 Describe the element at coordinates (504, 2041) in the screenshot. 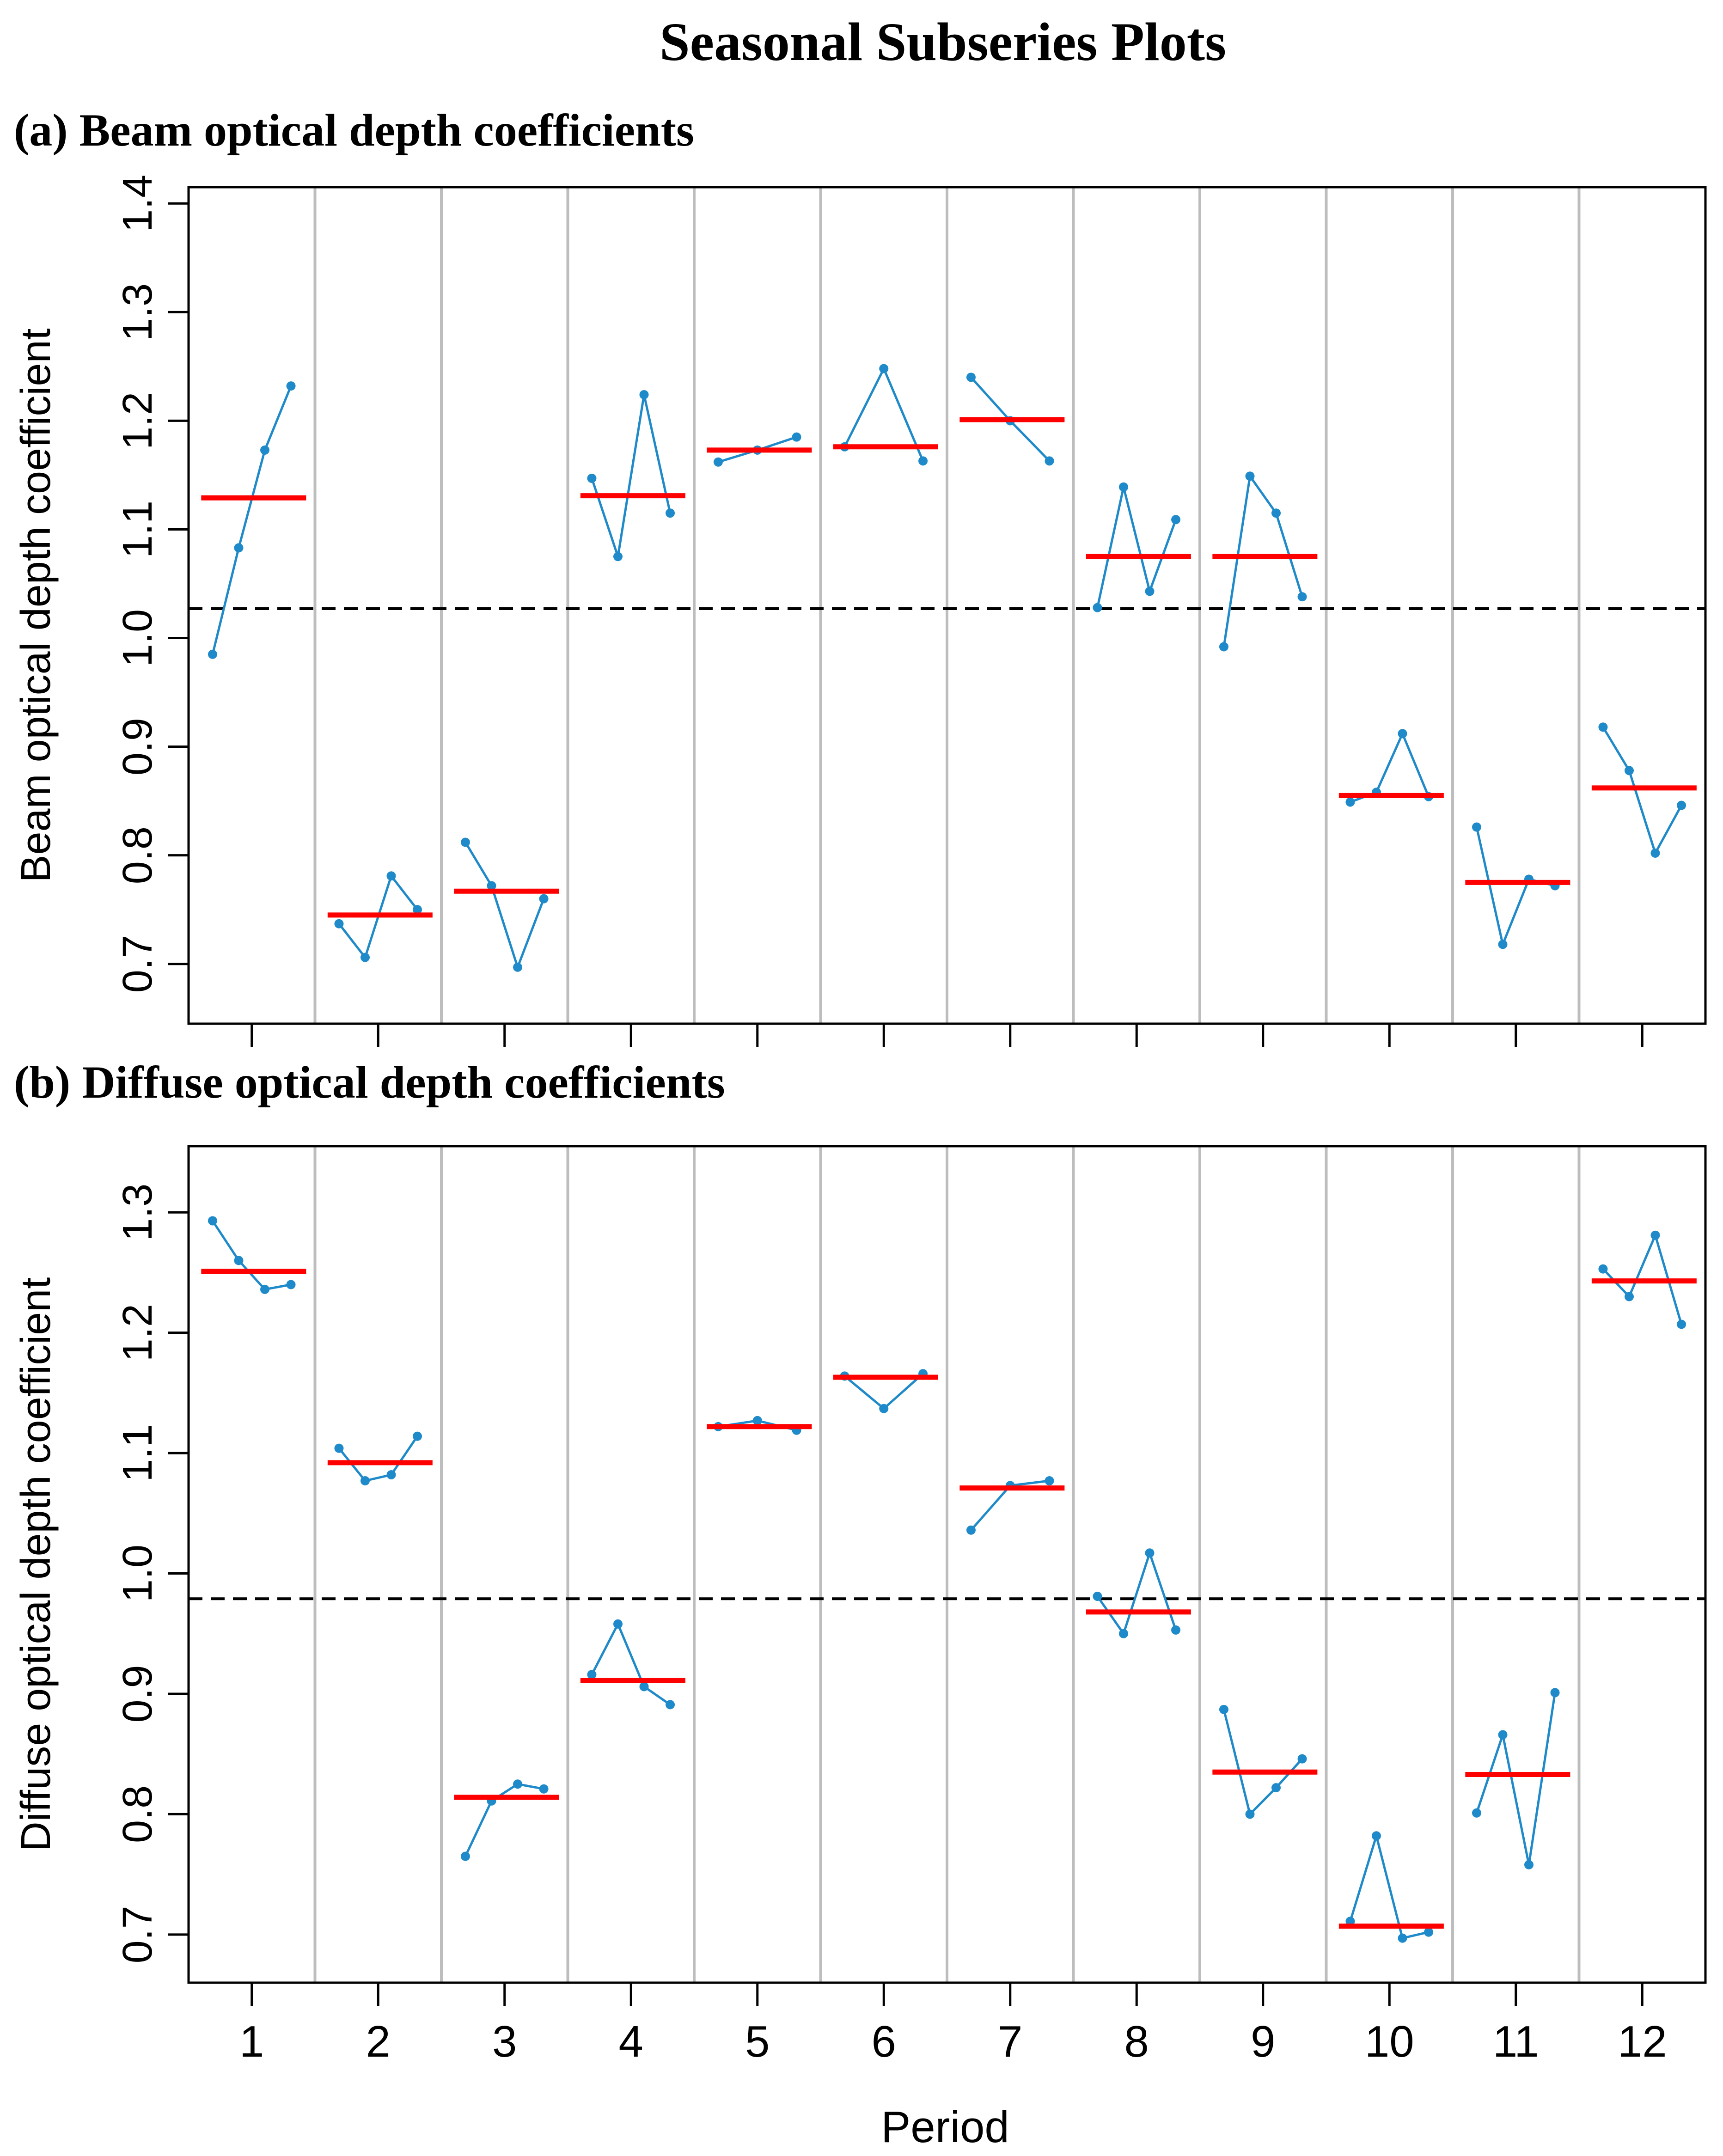

I see `x-tick-label: 3` at that location.